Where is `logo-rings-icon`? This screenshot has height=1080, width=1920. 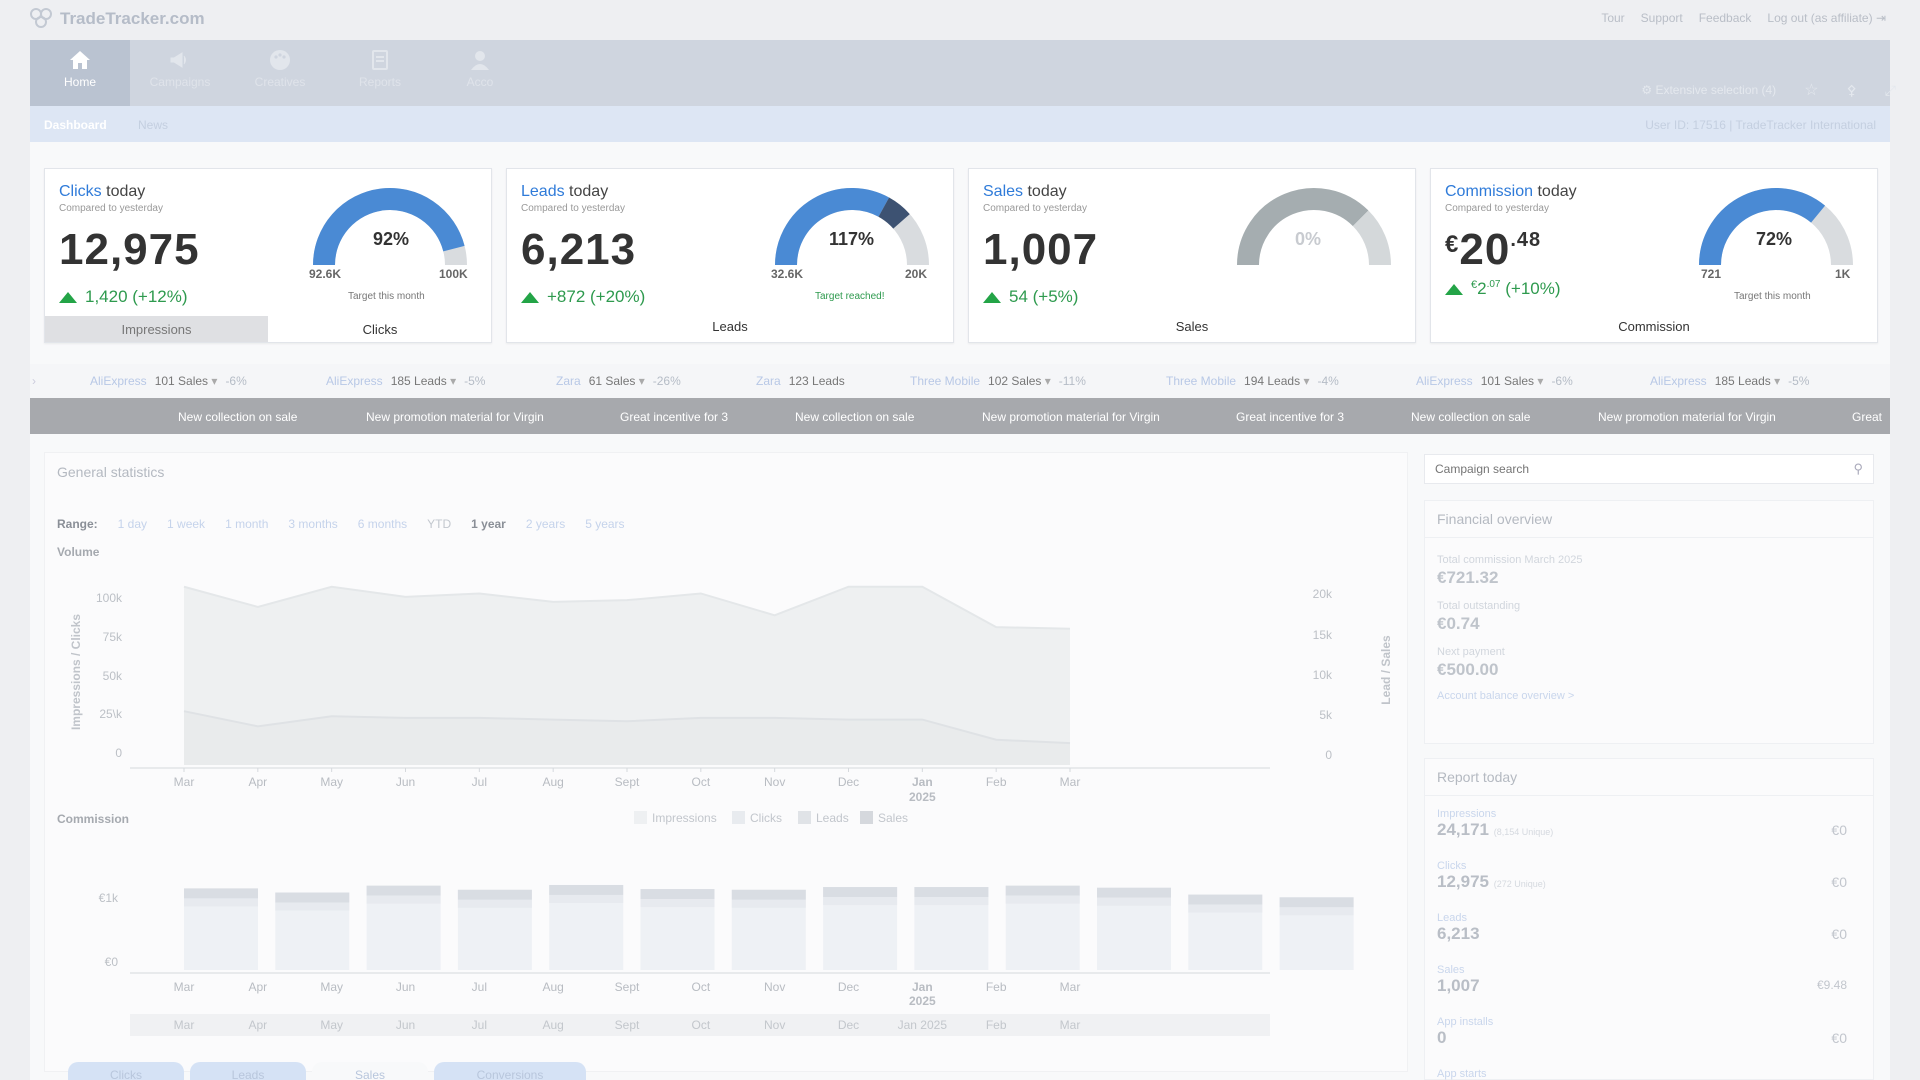
logo-rings-icon is located at coordinates (43, 19).